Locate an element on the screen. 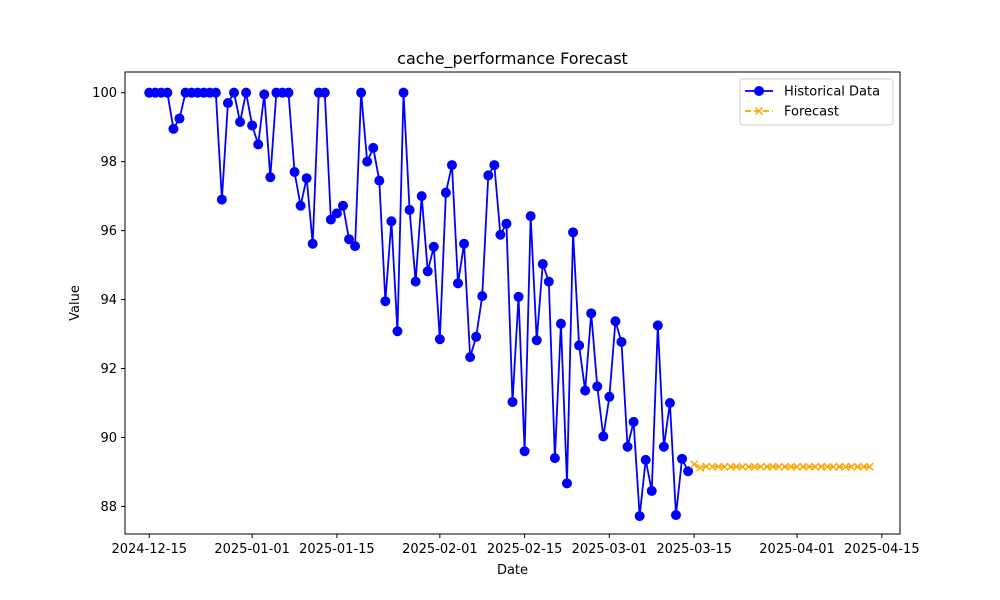 Image resolution: width=1000 pixels, height=600 pixels. x-tick-label: 2025-03-15 is located at coordinates (694, 549).